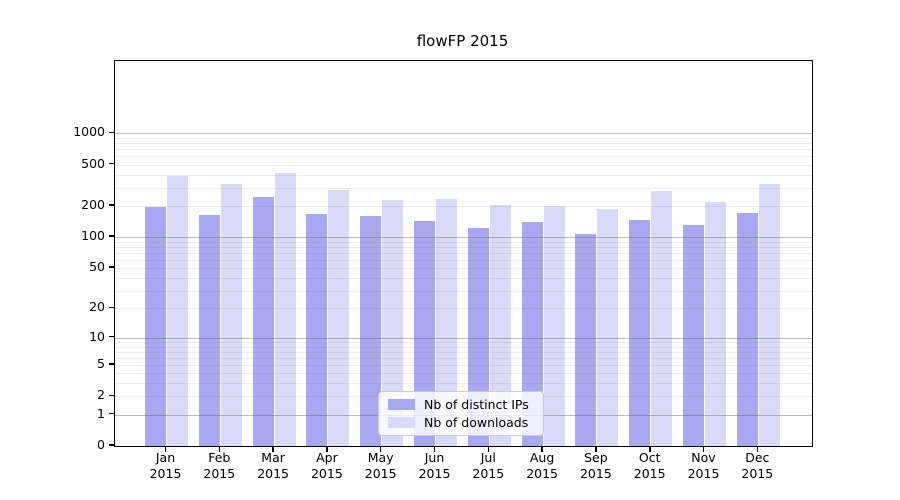  What do you see at coordinates (650, 449) in the screenshot?
I see `x-tick-oct` at bounding box center [650, 449].